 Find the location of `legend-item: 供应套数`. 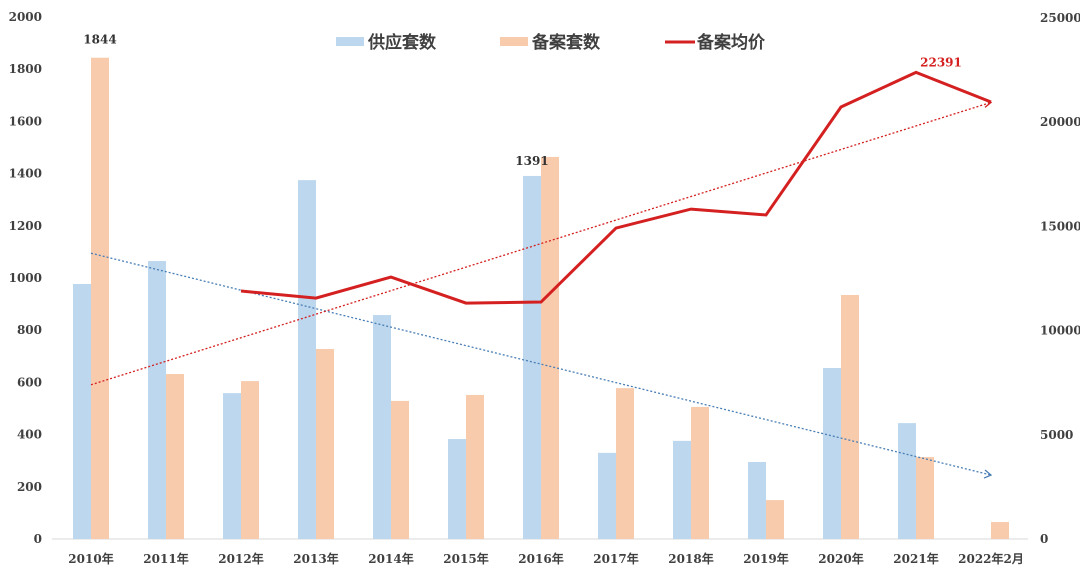

legend-item: 供应套数 is located at coordinates (386, 42).